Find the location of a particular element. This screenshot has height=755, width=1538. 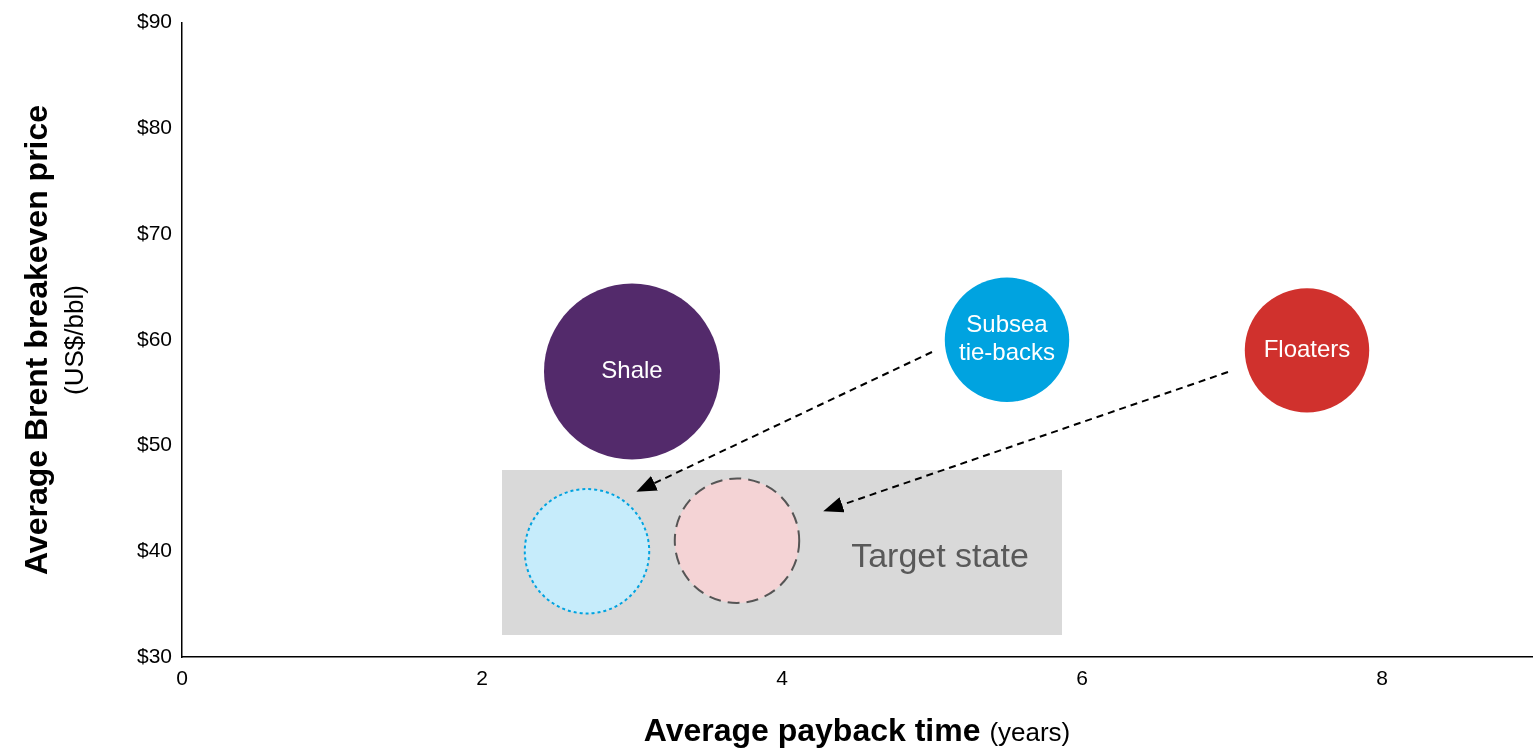

y-tick-label: $70 is located at coordinates (154, 232).